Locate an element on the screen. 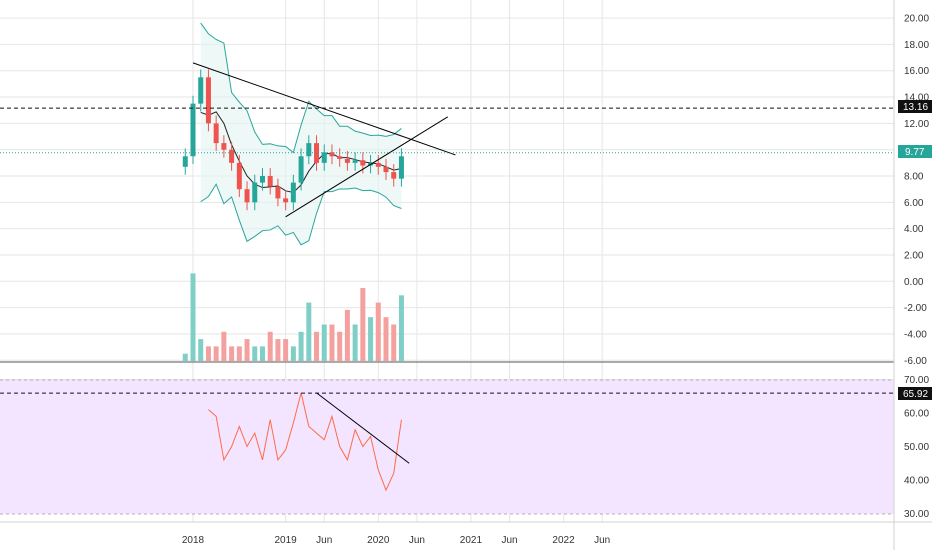 The height and width of the screenshot is (550, 932). volume-bars is located at coordinates (293, 317).